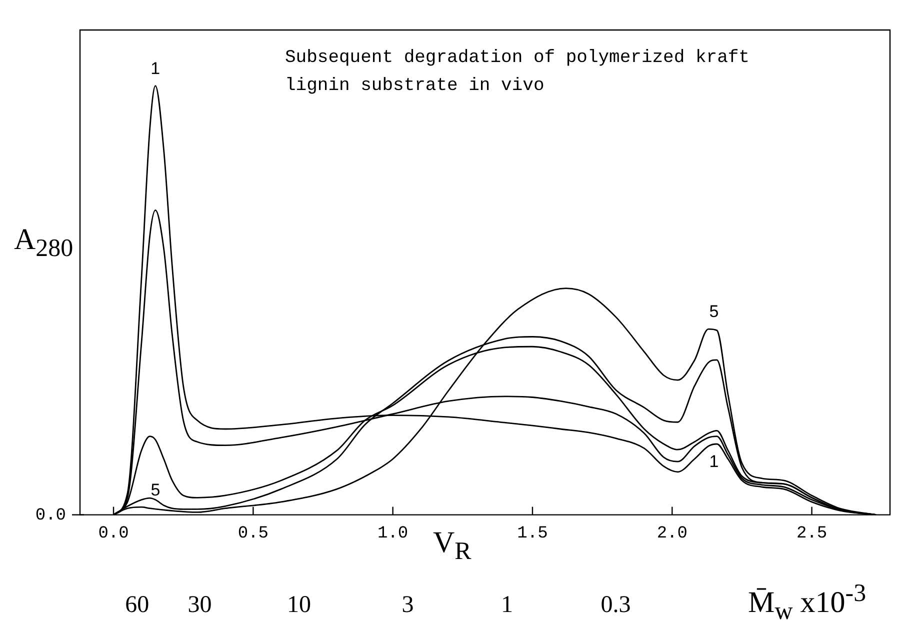 The height and width of the screenshot is (644, 900). Describe the element at coordinates (517, 72) in the screenshot. I see `chart-title: Subsequent degradation of polymerized kraft lignin substrate in vivo` at that location.